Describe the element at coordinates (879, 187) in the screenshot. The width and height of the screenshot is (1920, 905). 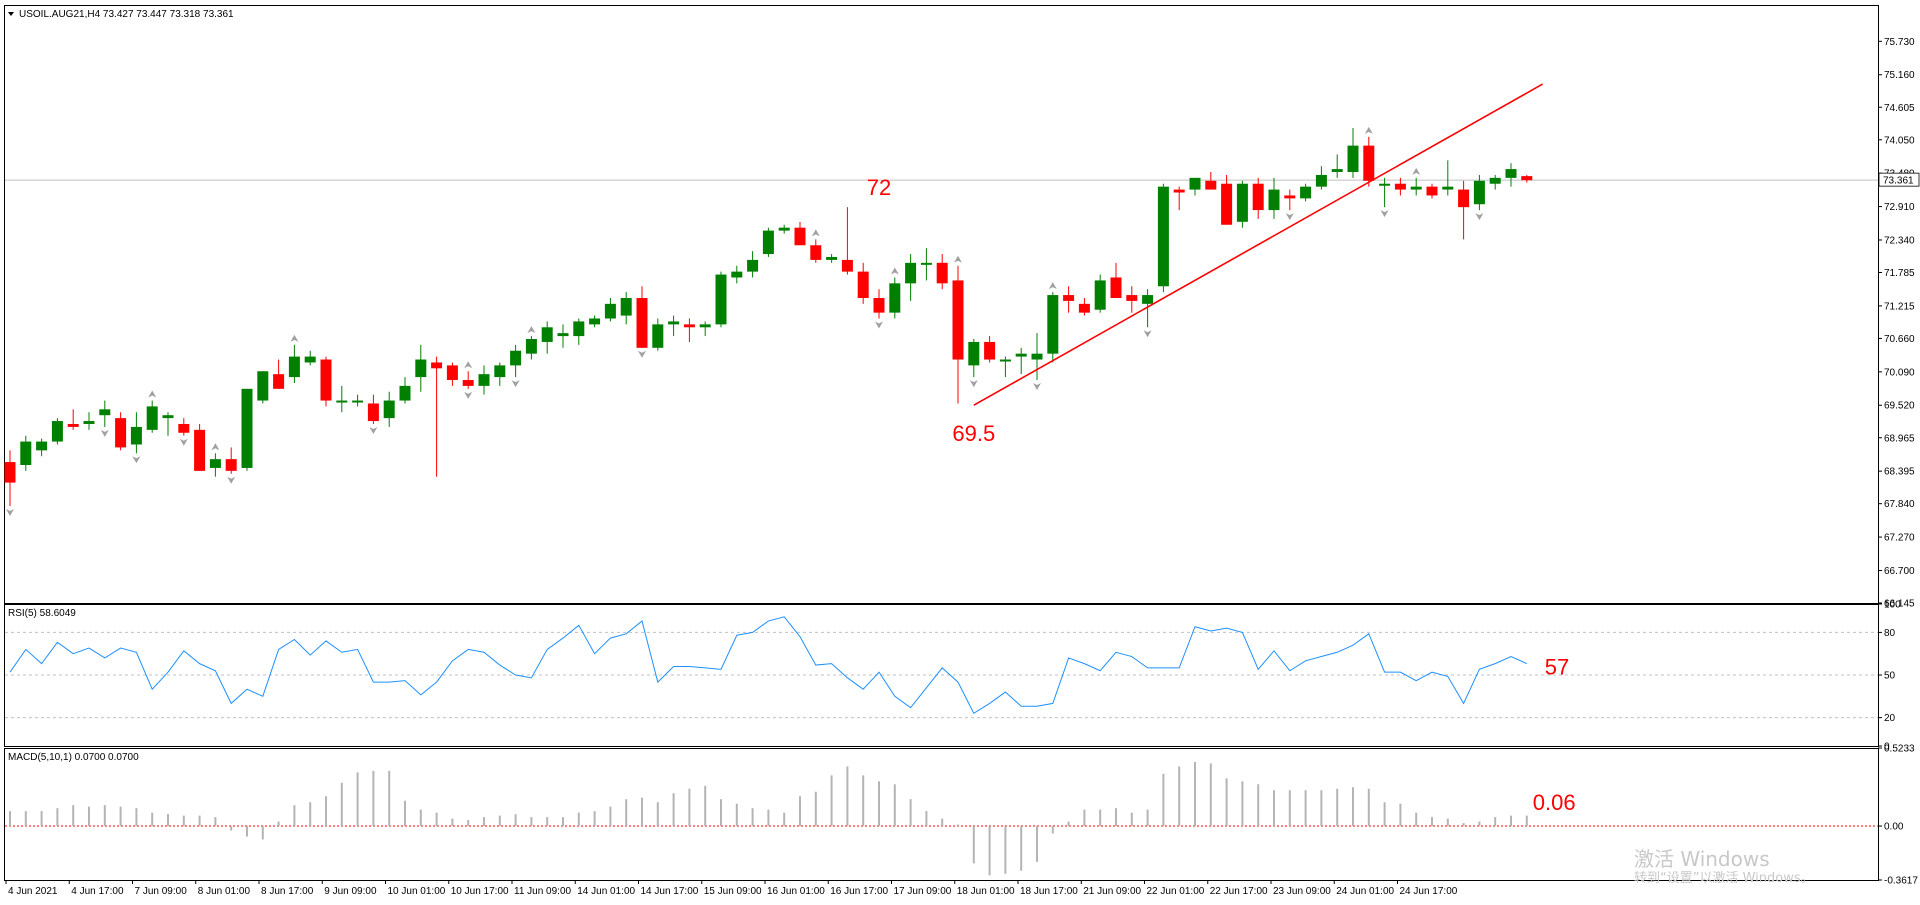
I see `price-annotation: 72` at that location.